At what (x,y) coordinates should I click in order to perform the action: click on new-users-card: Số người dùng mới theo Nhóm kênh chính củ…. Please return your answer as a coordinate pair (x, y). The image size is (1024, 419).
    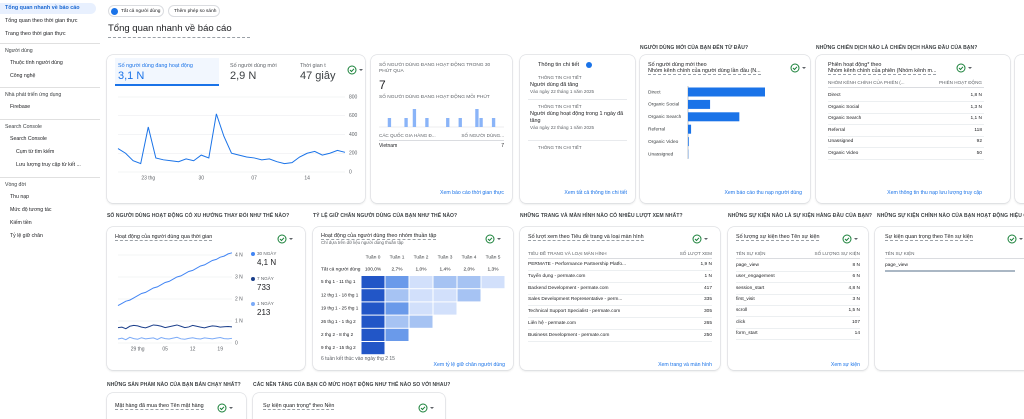
    Looking at the image, I should click on (725, 129).